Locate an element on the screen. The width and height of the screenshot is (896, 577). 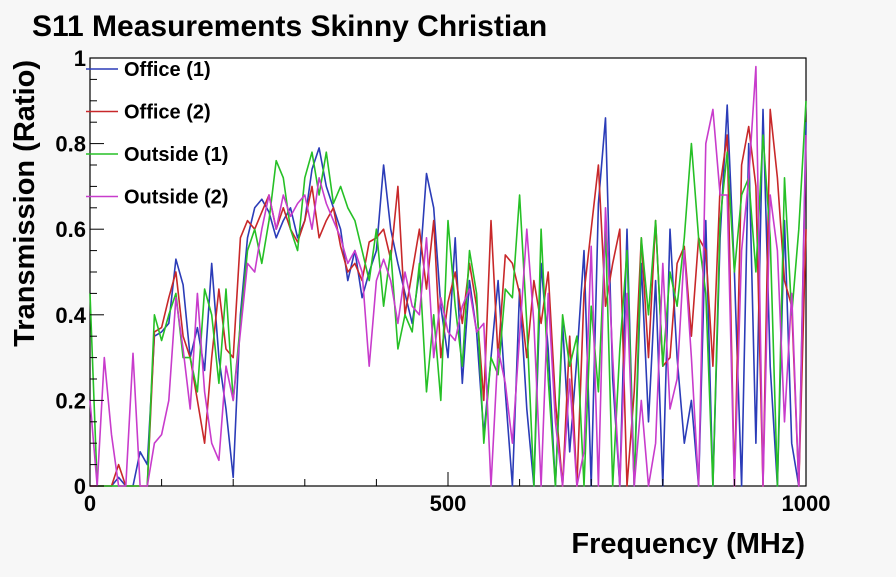
x-tick-label: 0 is located at coordinates (90, 503).